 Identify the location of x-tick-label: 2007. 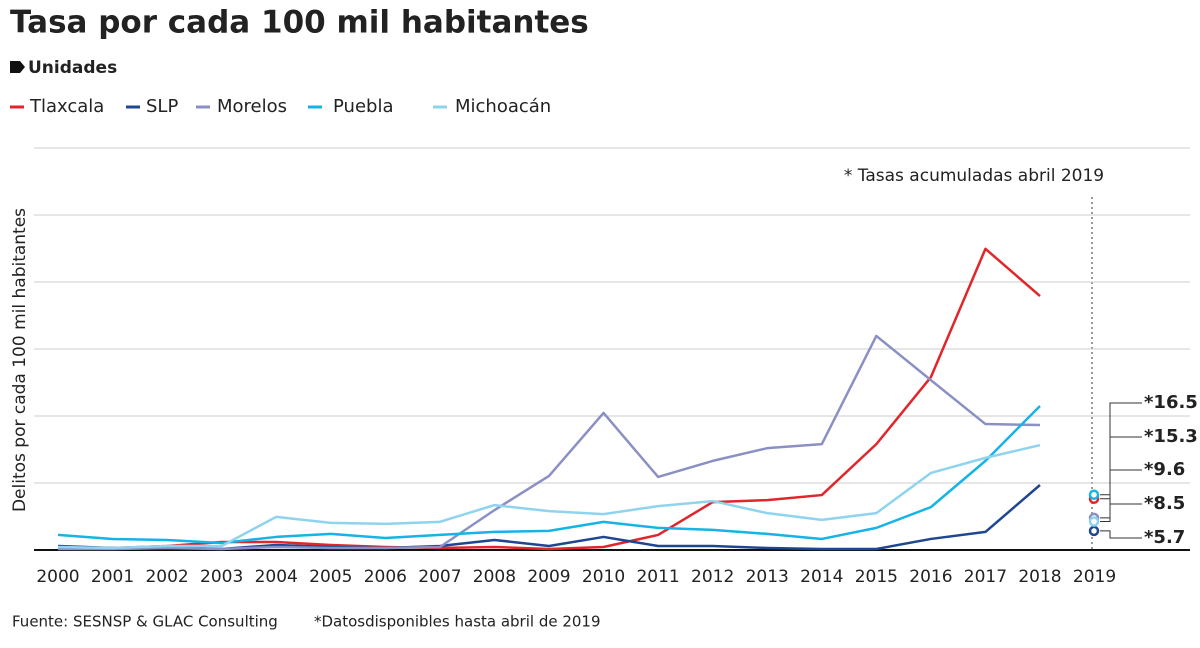
(439, 577).